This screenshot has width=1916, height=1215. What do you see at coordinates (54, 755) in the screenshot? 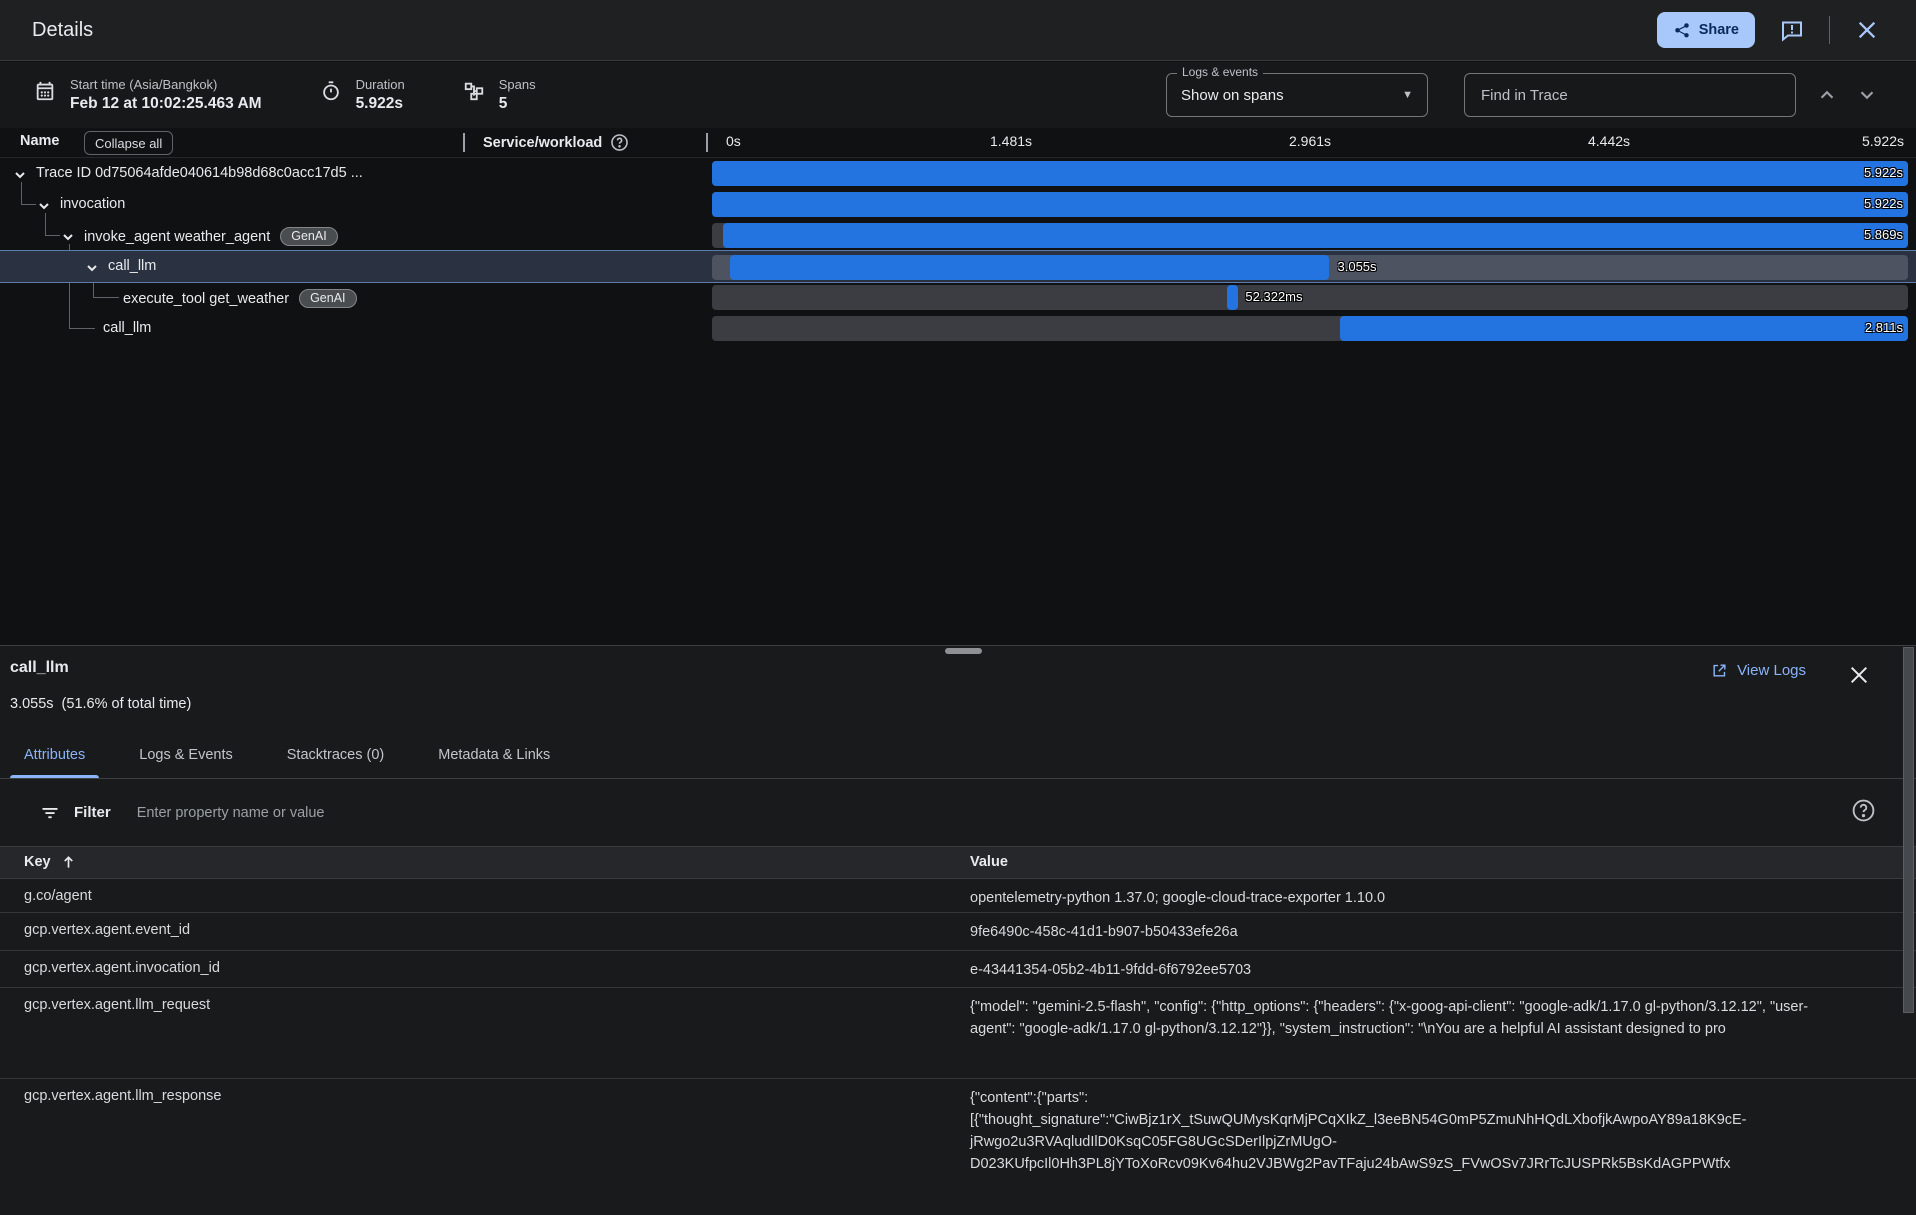
I see `tab-attributes: Attributes` at bounding box center [54, 755].